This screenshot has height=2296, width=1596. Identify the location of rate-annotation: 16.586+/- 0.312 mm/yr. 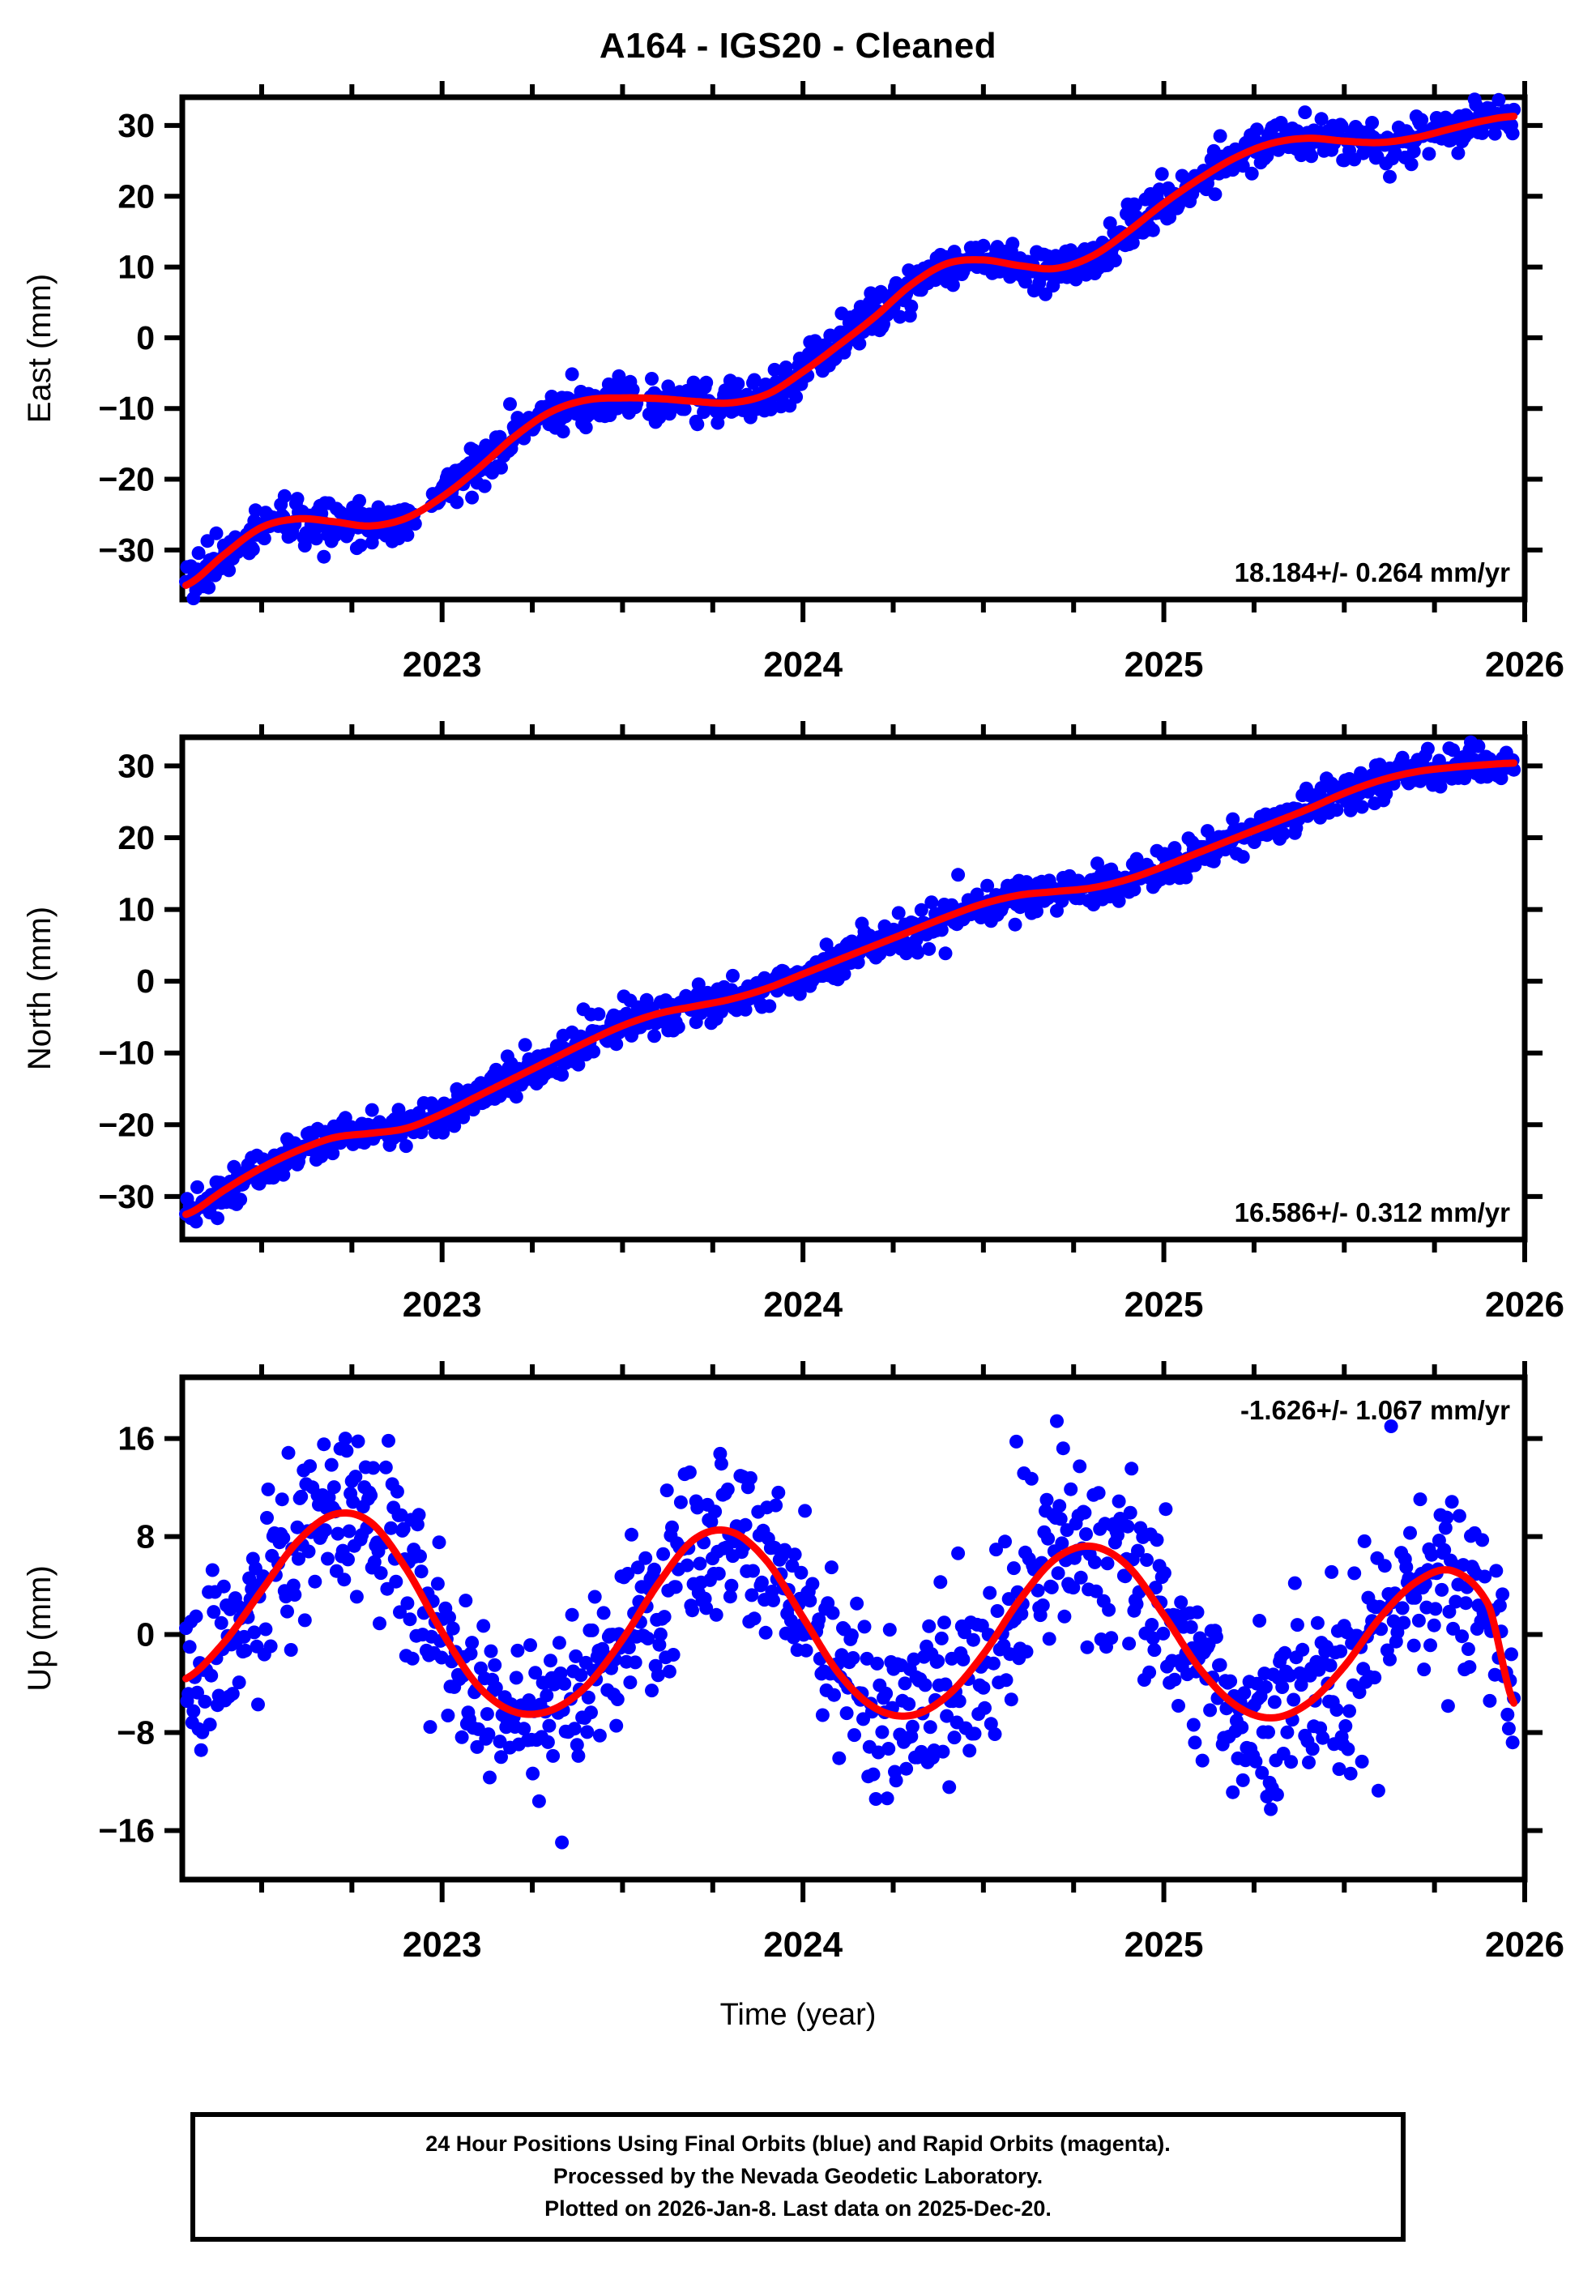
(1372, 1212).